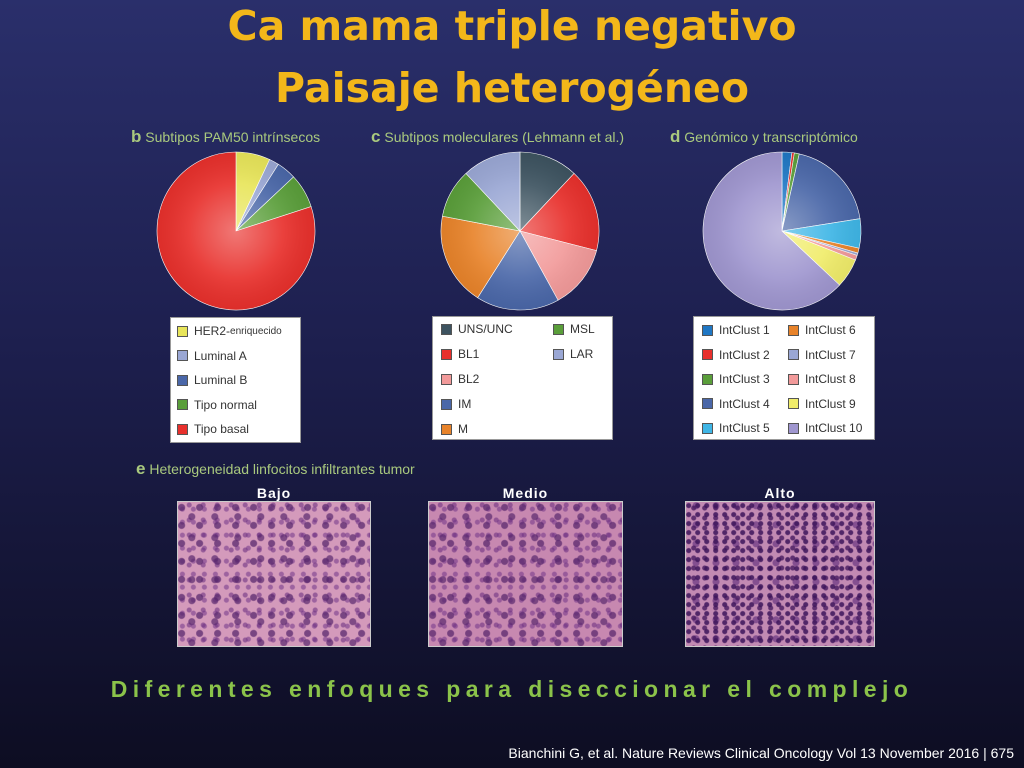  What do you see at coordinates (830, 403) in the screenshot?
I see `legend-label: IntClust 9` at bounding box center [830, 403].